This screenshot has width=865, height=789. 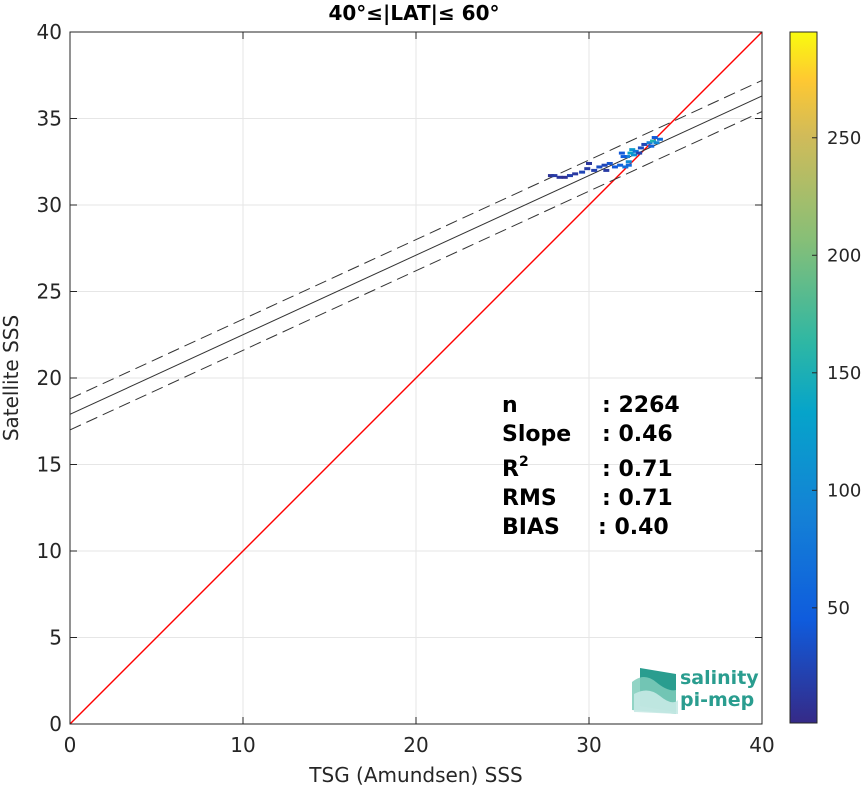 What do you see at coordinates (242, 745) in the screenshot?
I see `x-tick-label: 10` at bounding box center [242, 745].